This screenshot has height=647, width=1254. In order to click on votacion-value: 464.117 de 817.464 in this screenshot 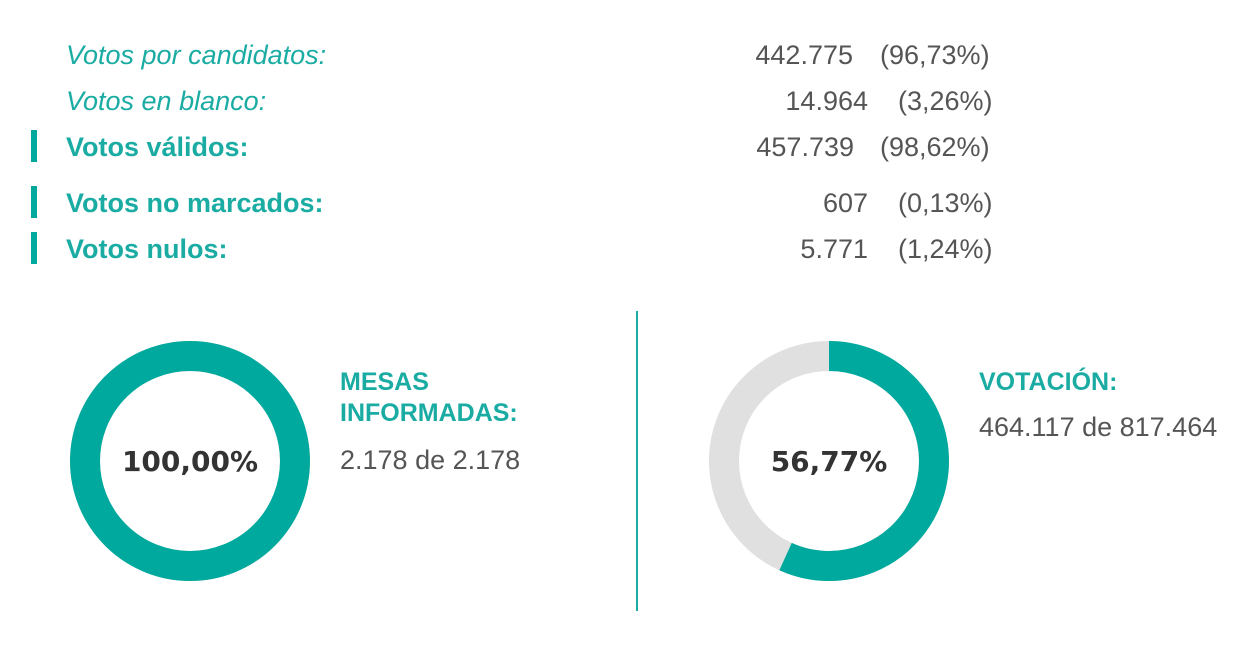, I will do `click(1098, 427)`.